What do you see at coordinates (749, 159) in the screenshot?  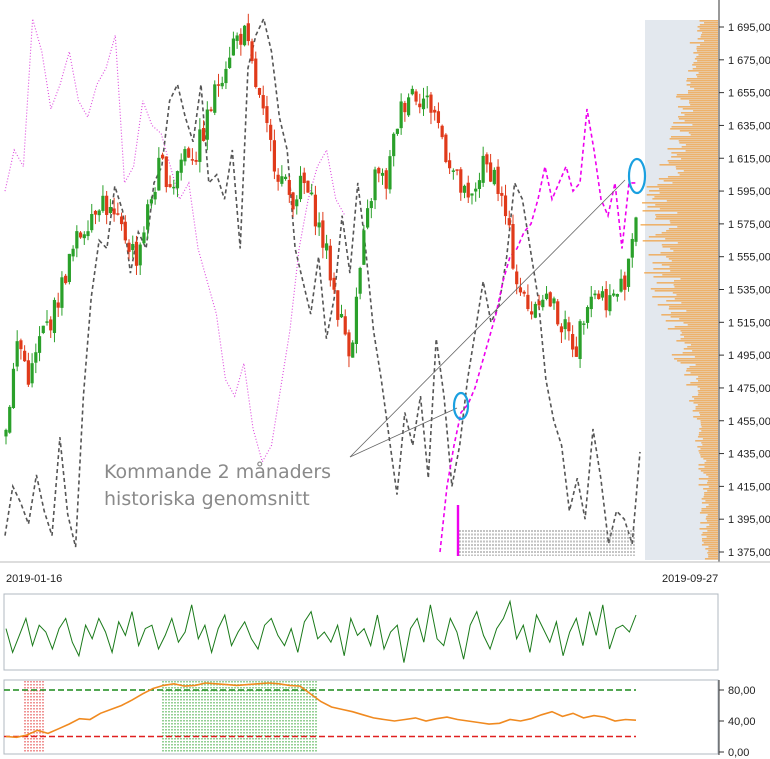 I see `y-tick-label: 1 615,00` at bounding box center [749, 159].